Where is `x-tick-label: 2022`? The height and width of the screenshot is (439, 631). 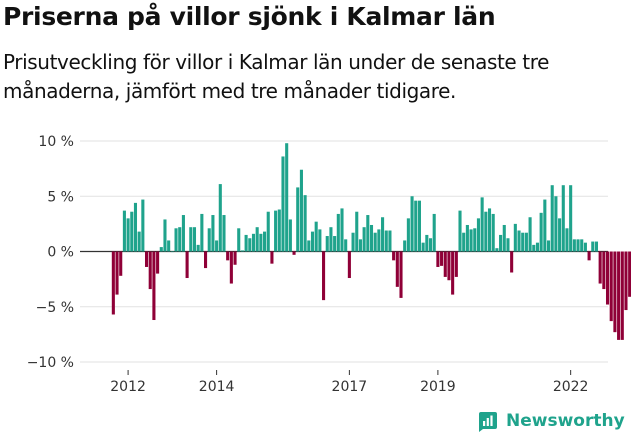
x-tick-label: 2022 is located at coordinates (571, 387).